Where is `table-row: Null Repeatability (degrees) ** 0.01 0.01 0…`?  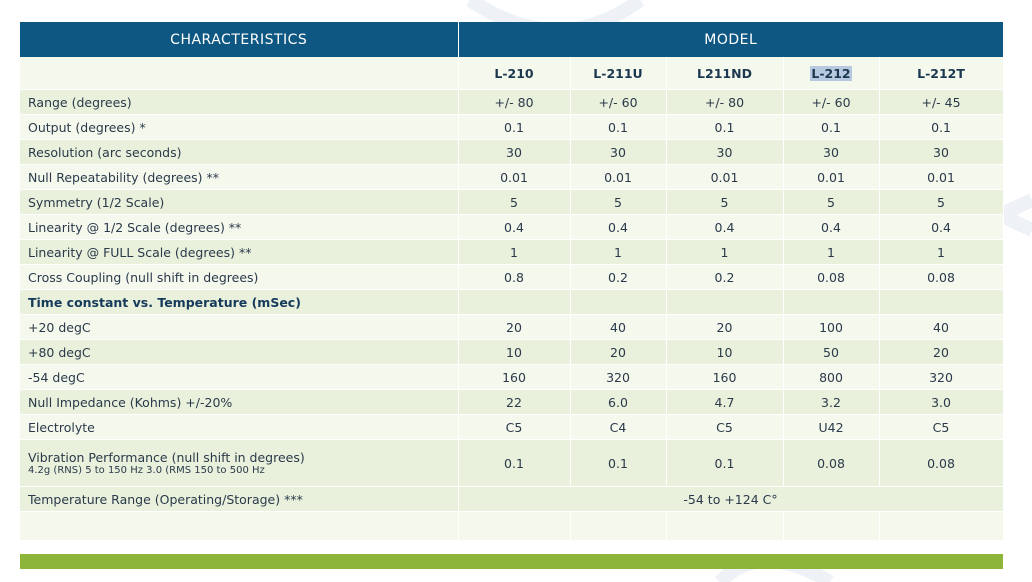
table-row: Null Repeatability (degrees) ** 0.01 0.01 0… is located at coordinates (512, 177).